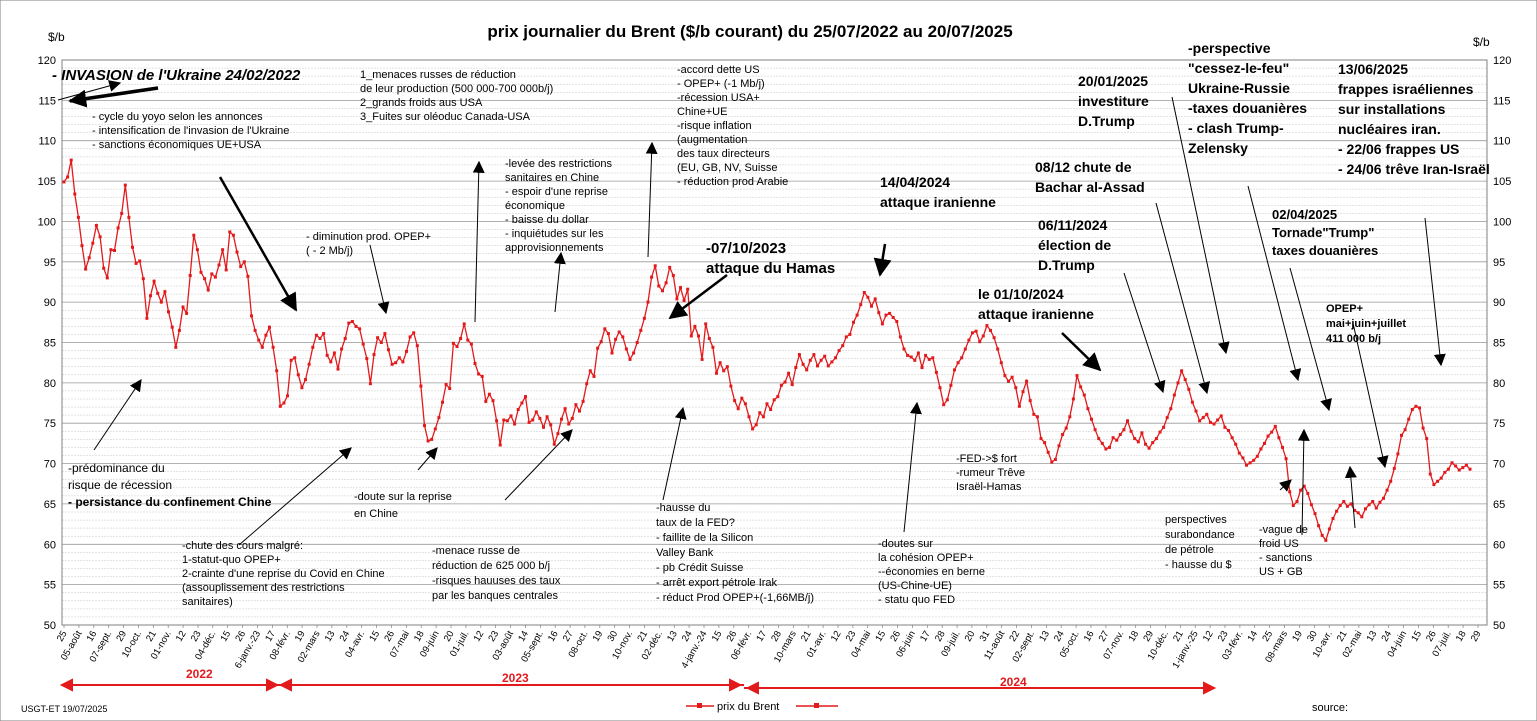 The width and height of the screenshot is (1537, 721). What do you see at coordinates (1073, 225) in the screenshot?
I see `annotation-line: 06/11/2024` at bounding box center [1073, 225].